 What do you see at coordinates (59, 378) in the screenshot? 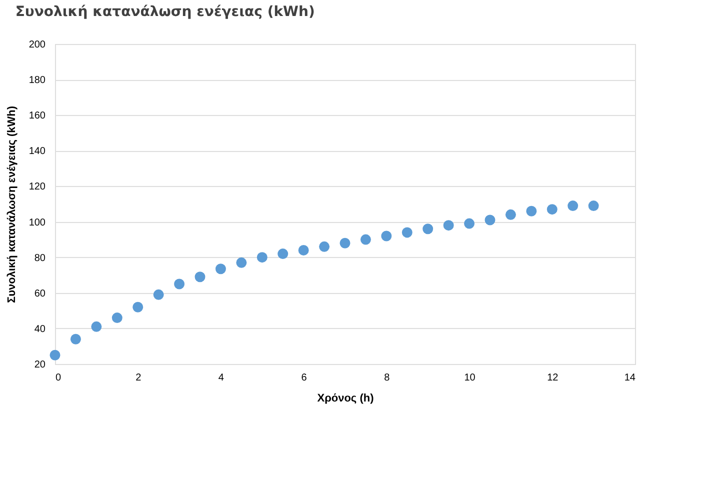
I see `x-tick-label: 0` at bounding box center [59, 378].